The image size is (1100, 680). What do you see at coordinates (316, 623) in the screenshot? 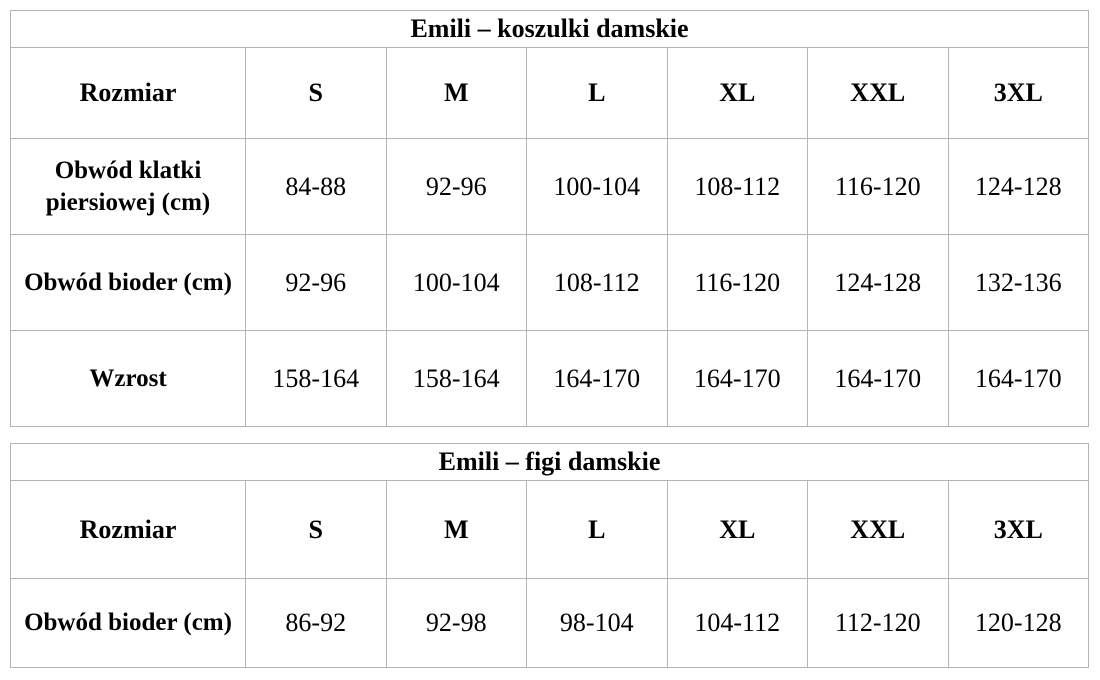
I see `table-cell: 86-92` at bounding box center [316, 623].